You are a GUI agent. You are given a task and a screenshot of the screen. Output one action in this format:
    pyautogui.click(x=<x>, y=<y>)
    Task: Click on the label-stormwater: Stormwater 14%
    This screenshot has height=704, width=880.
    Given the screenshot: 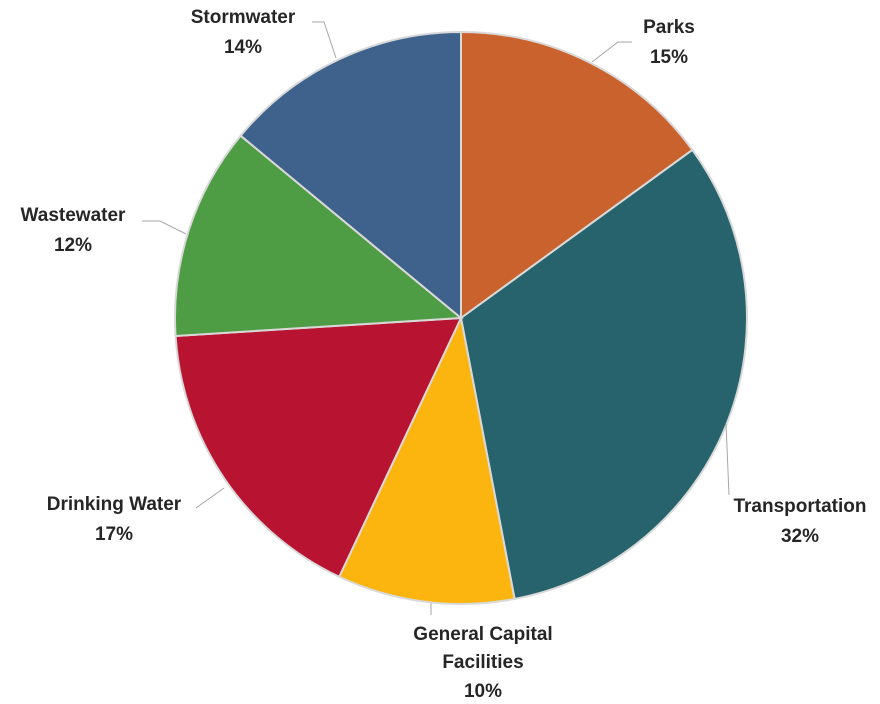 What is the action you would take?
    pyautogui.click(x=243, y=32)
    